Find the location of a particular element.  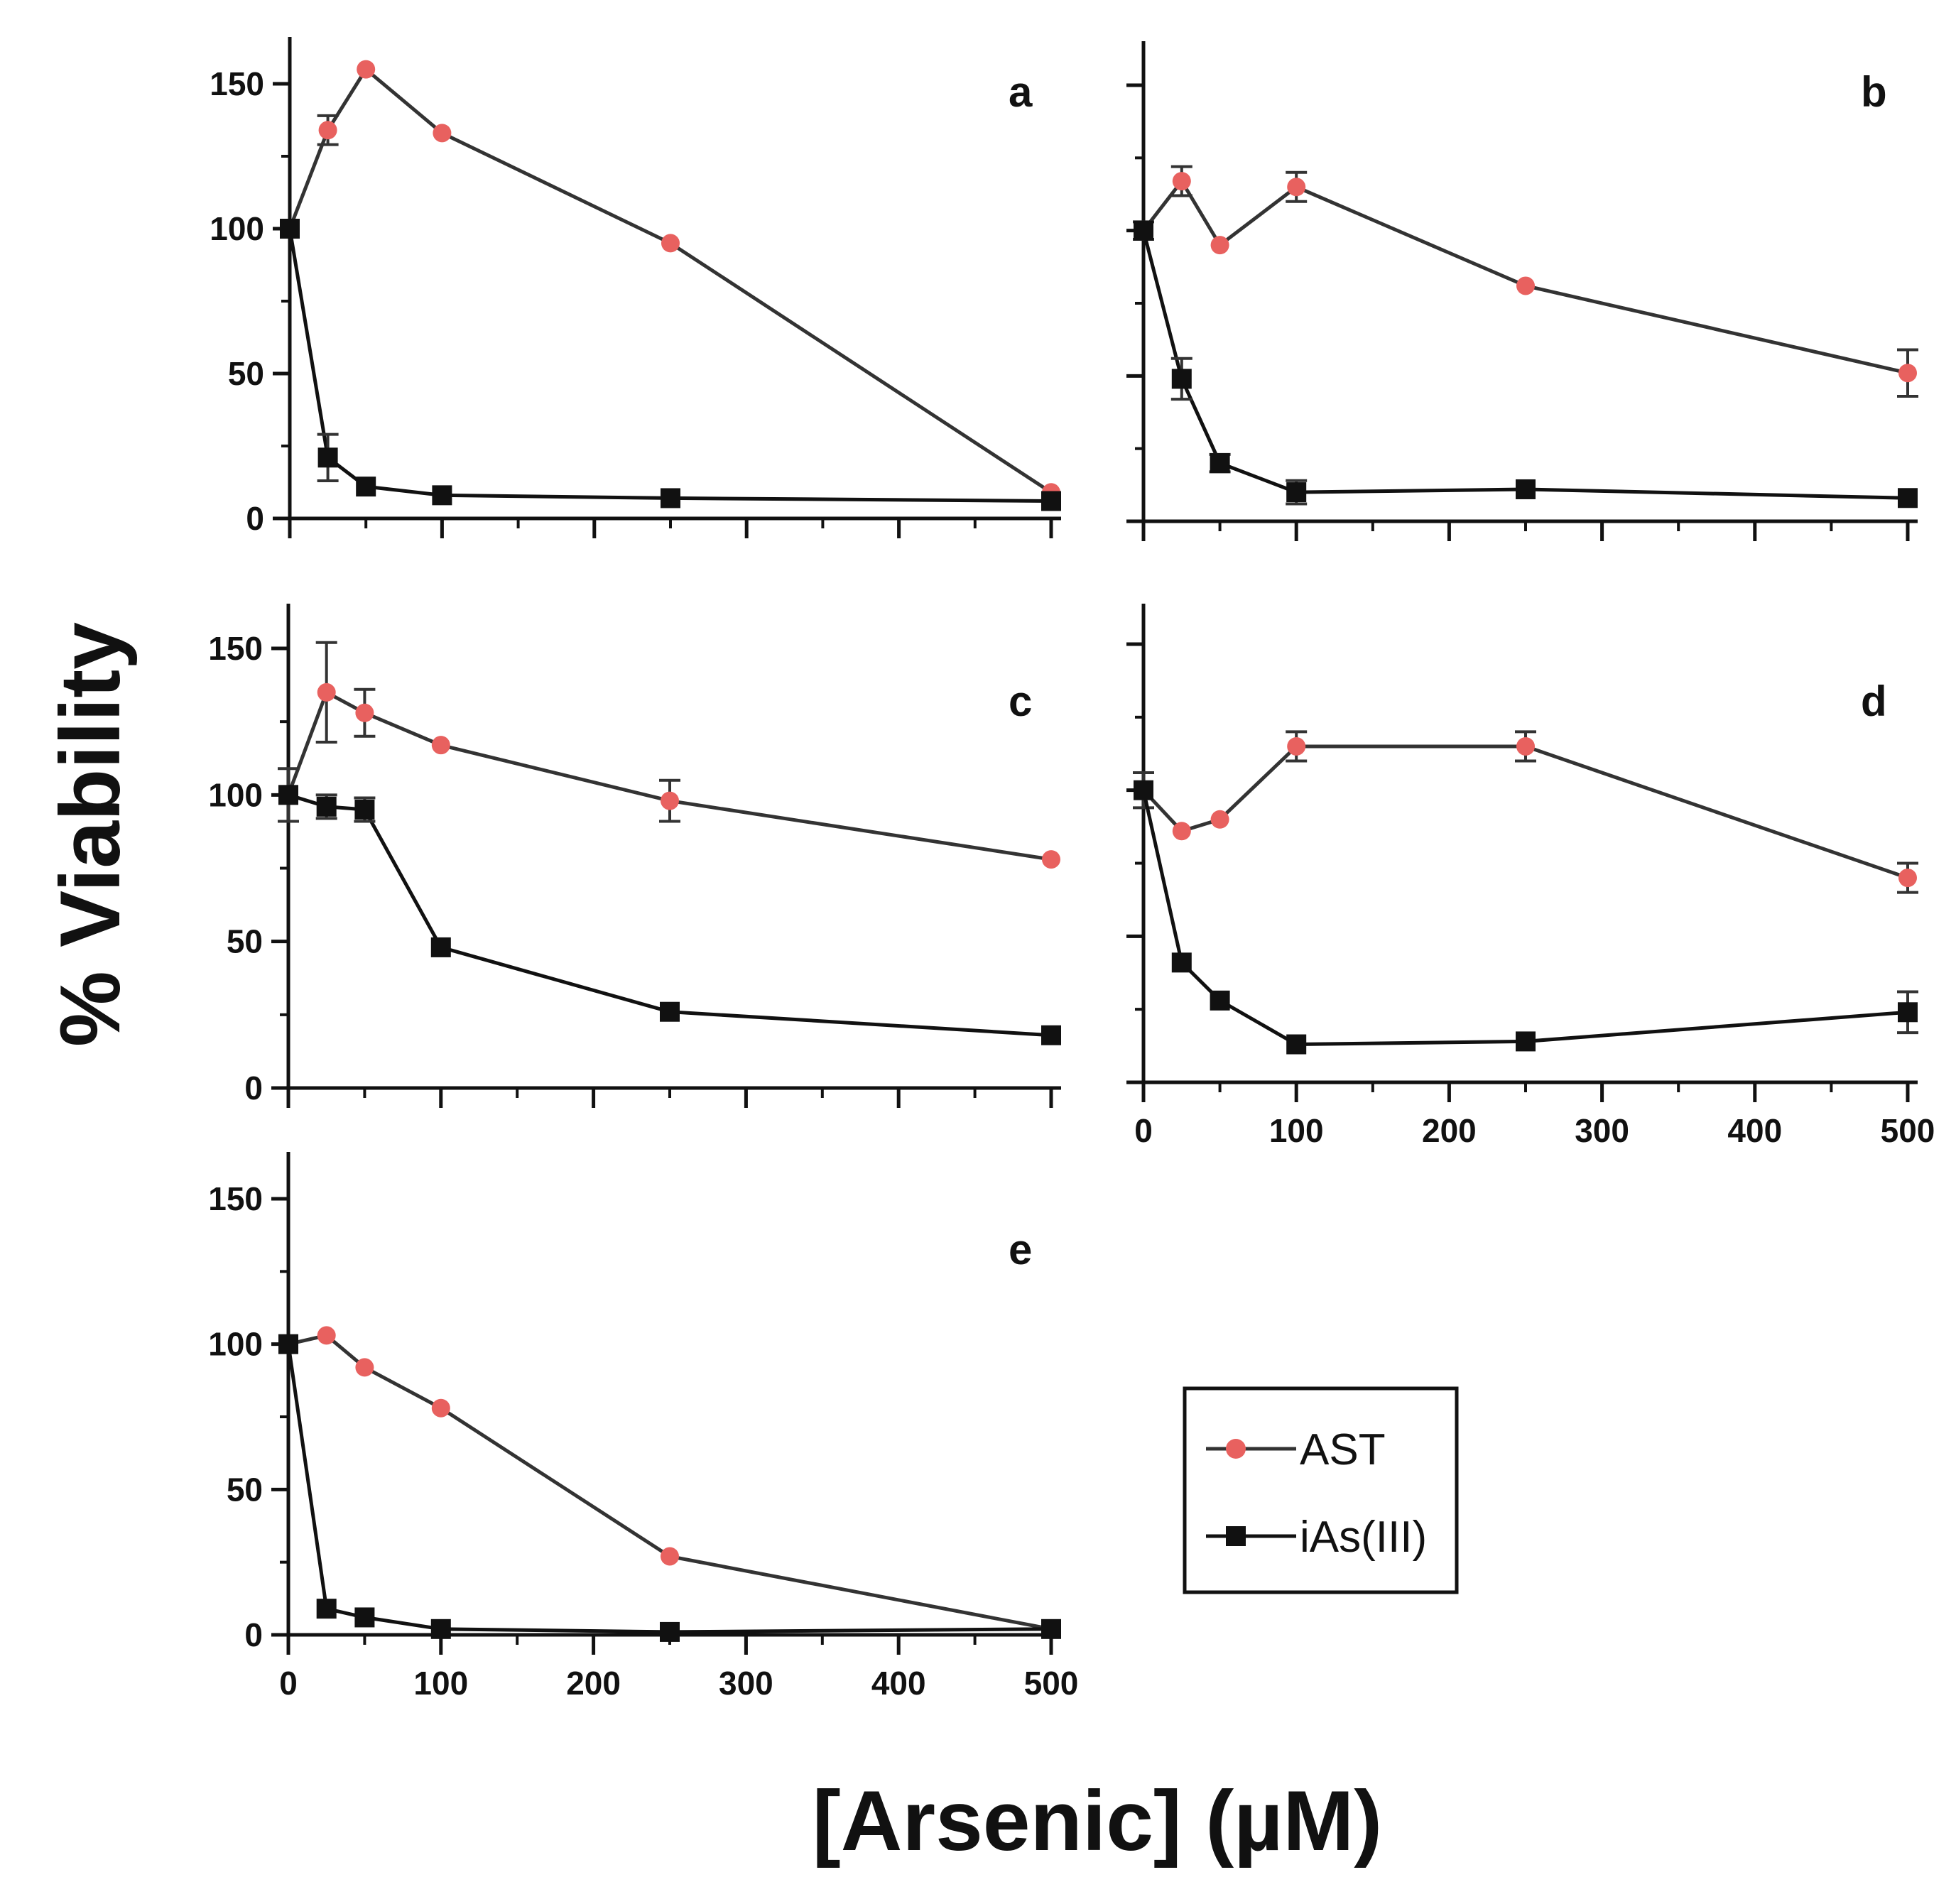

panel-d: 0 100 200 300 400 500 d is located at coordinates (1530, 876).